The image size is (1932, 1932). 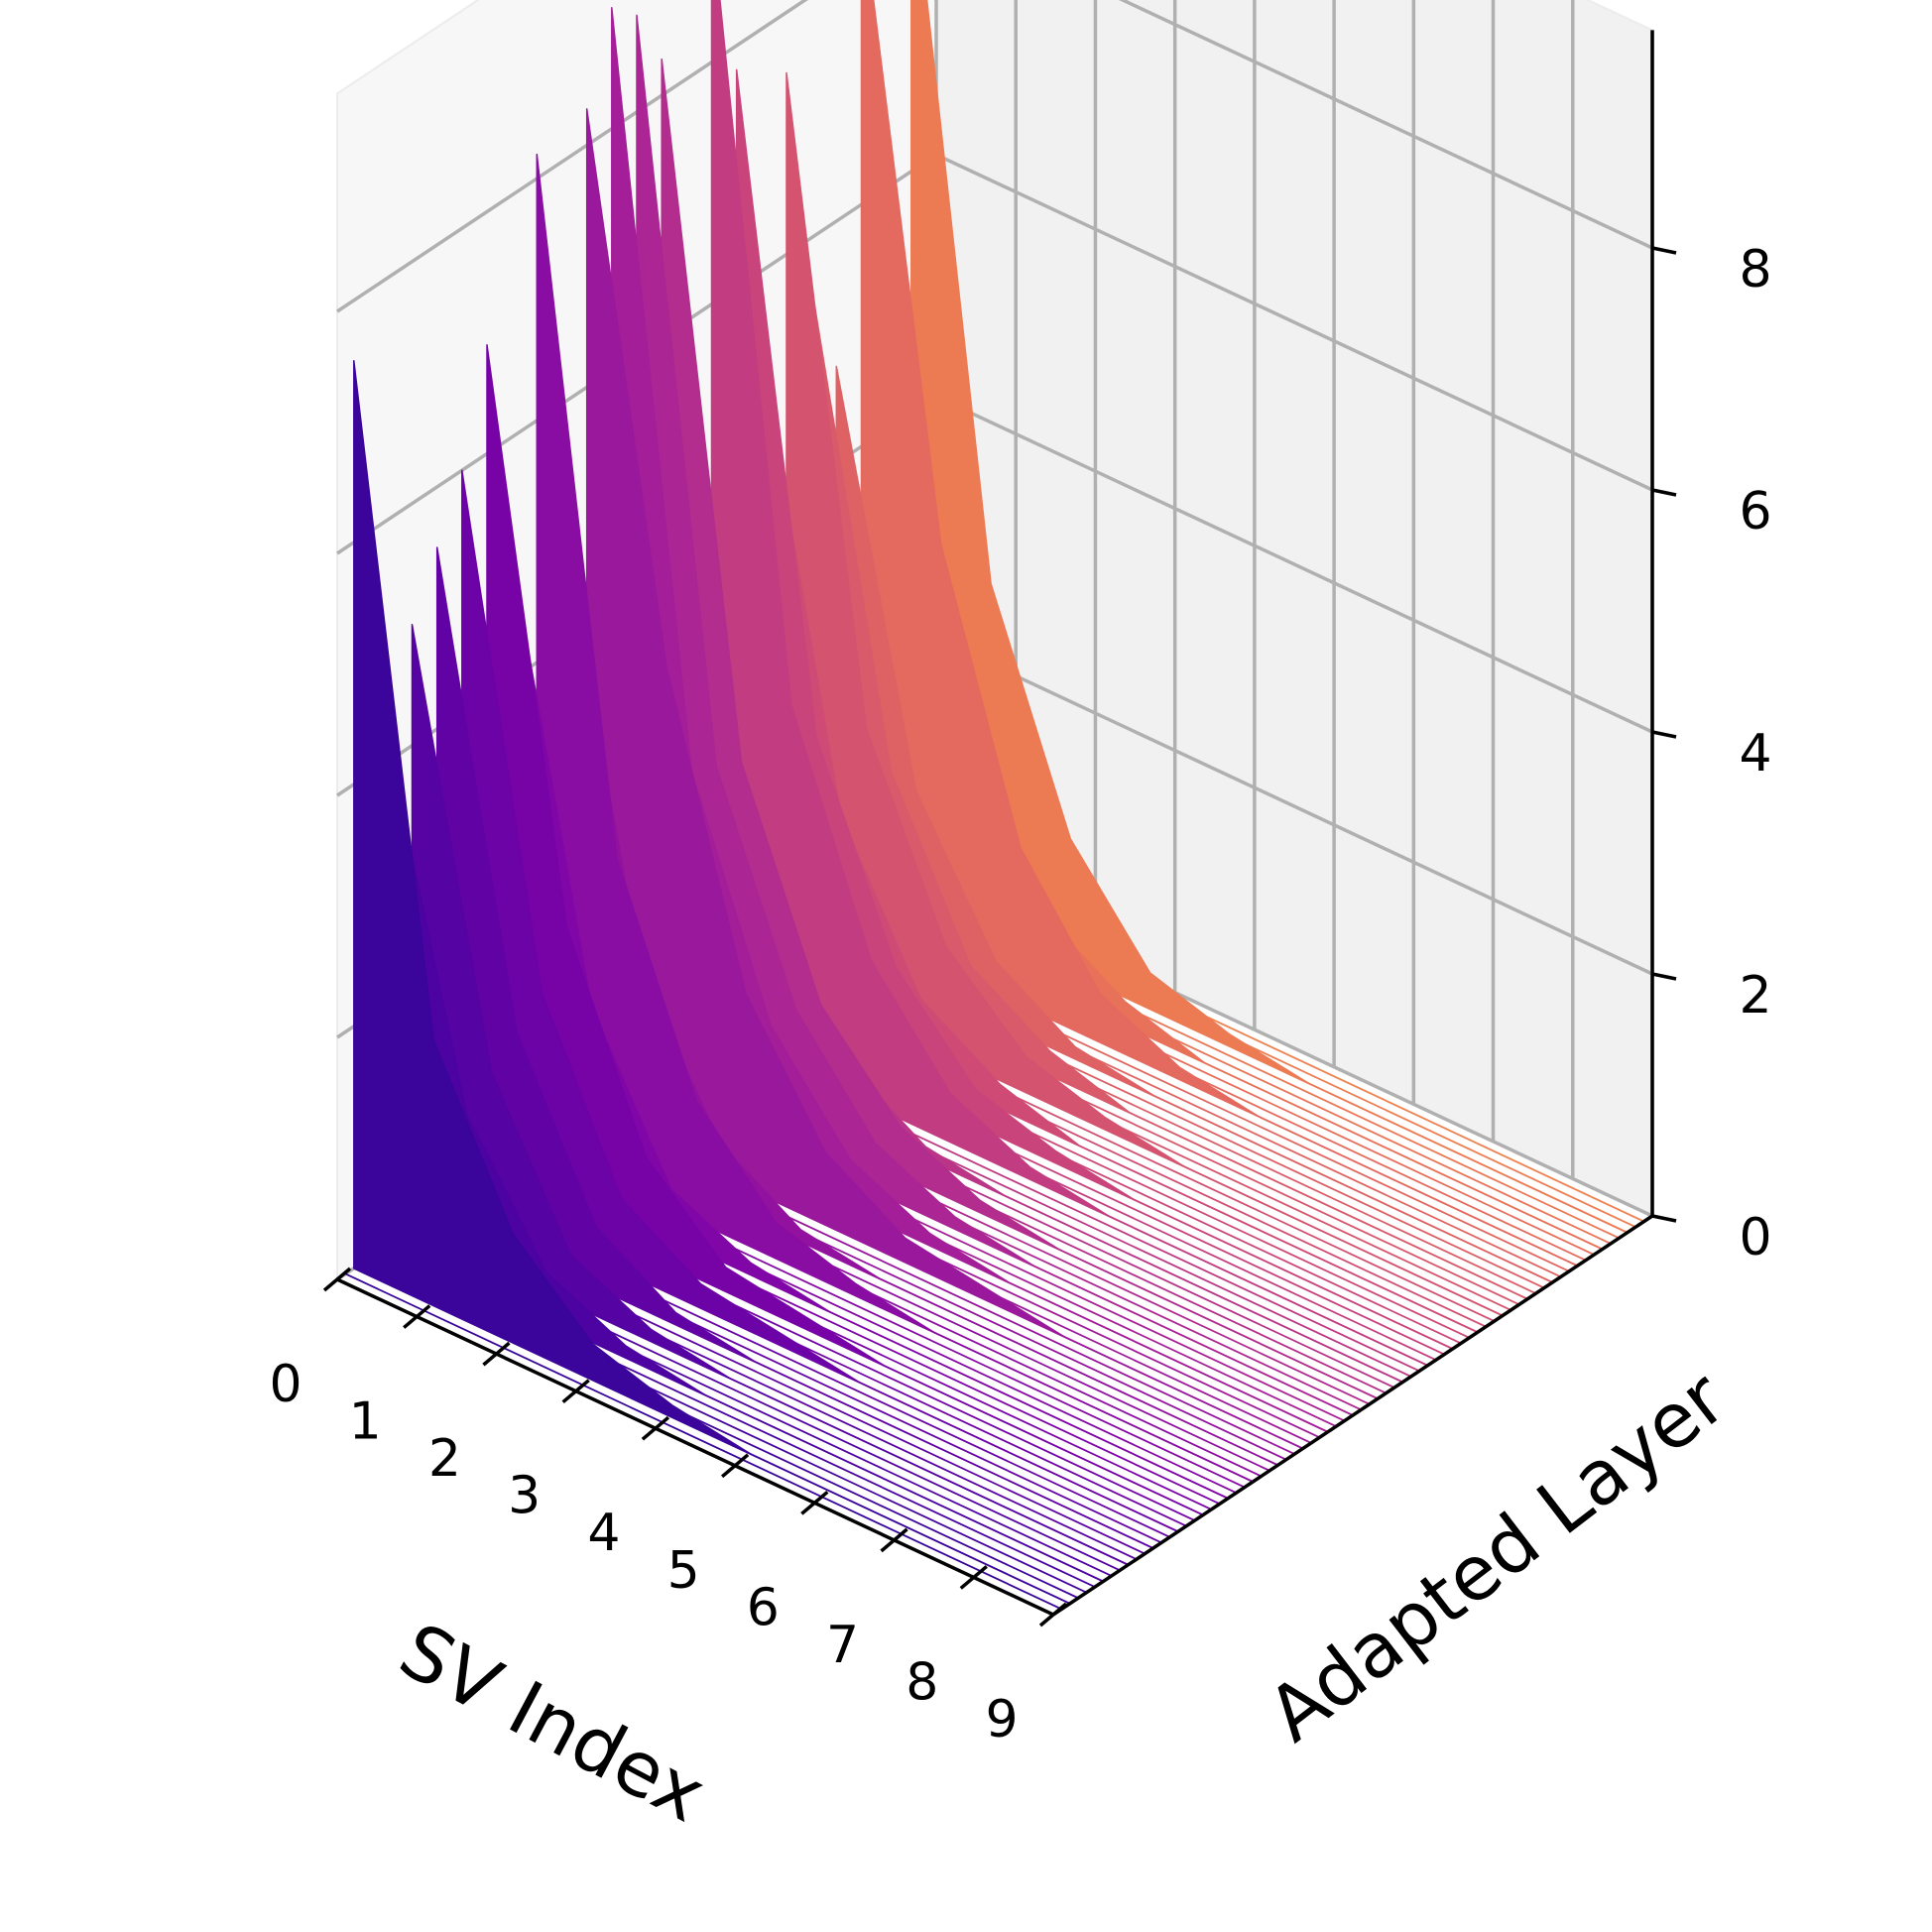 What do you see at coordinates (1755, 754) in the screenshot?
I see `z-tick-label: 4` at bounding box center [1755, 754].